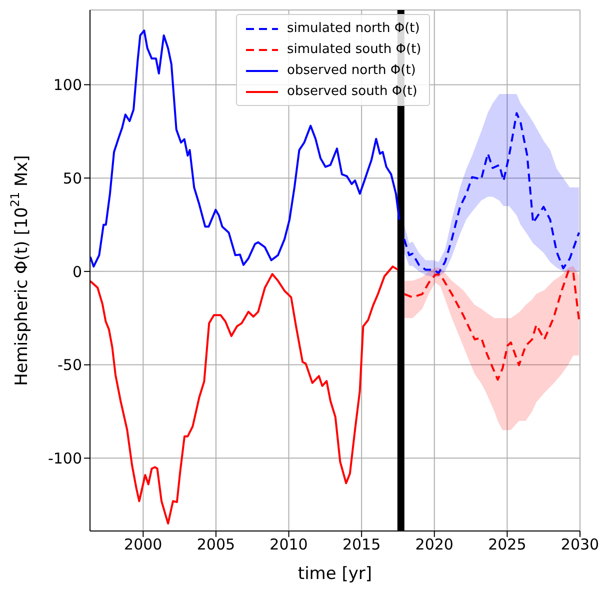 The height and width of the screenshot is (597, 610). What do you see at coordinates (351, 70) in the screenshot?
I see `legend-label: observed north Φ(t)` at bounding box center [351, 70].